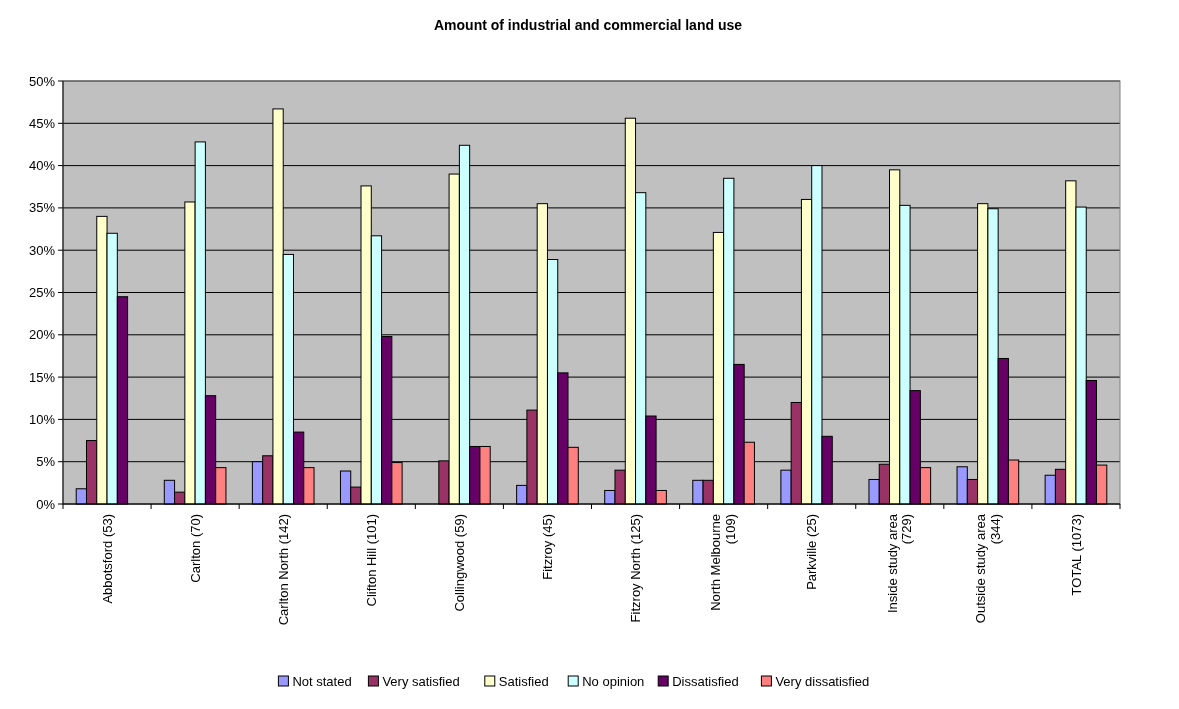 The height and width of the screenshot is (709, 1179). What do you see at coordinates (812, 552) in the screenshot?
I see `x-tick-label: Parkville (25)` at bounding box center [812, 552].